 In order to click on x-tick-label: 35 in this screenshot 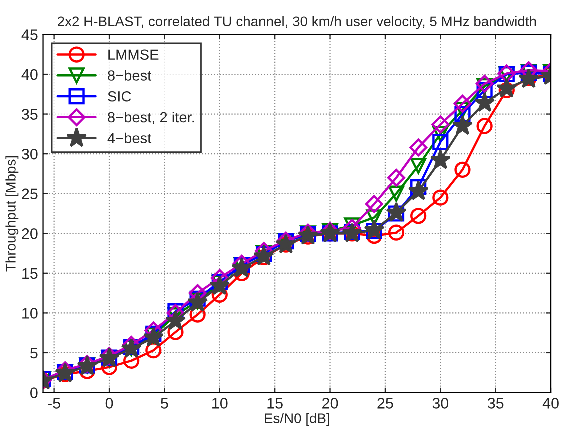, I will do `click(496, 403)`.